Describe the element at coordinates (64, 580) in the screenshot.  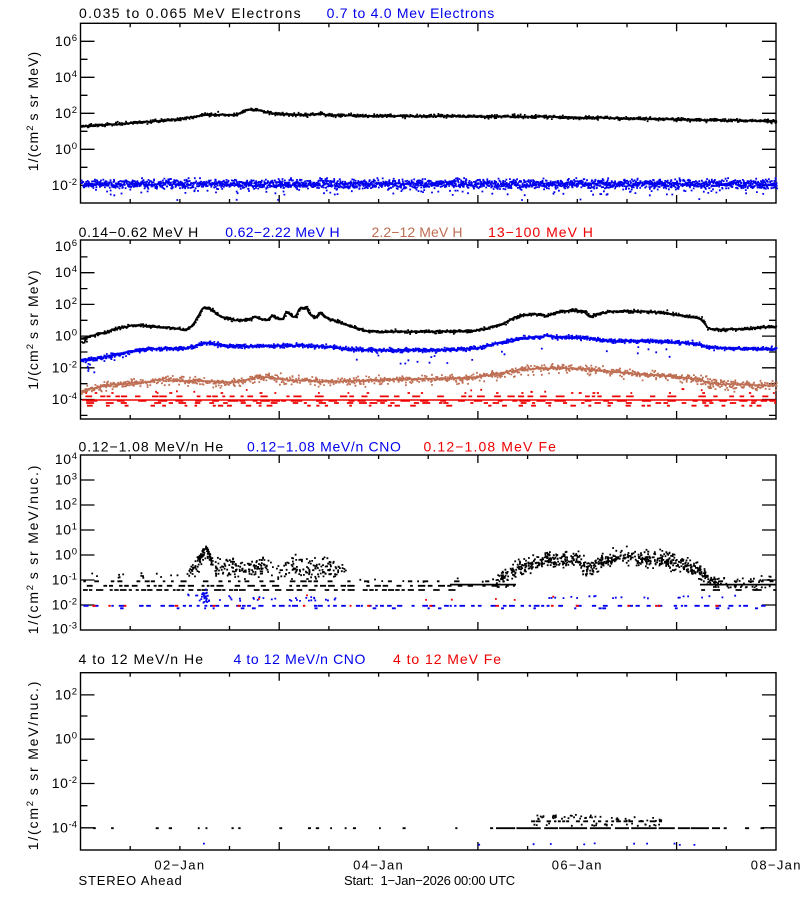
I see `svg-text: 10⁻¹` at that location.